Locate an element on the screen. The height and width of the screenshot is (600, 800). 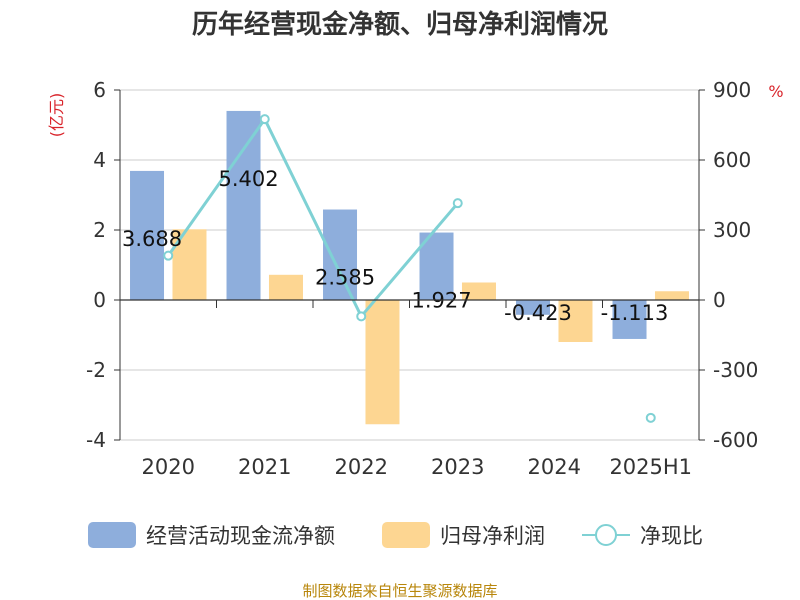
legend: 经营活动现金流净额 归母净利润 净现比 is located at coordinates (395, 535).